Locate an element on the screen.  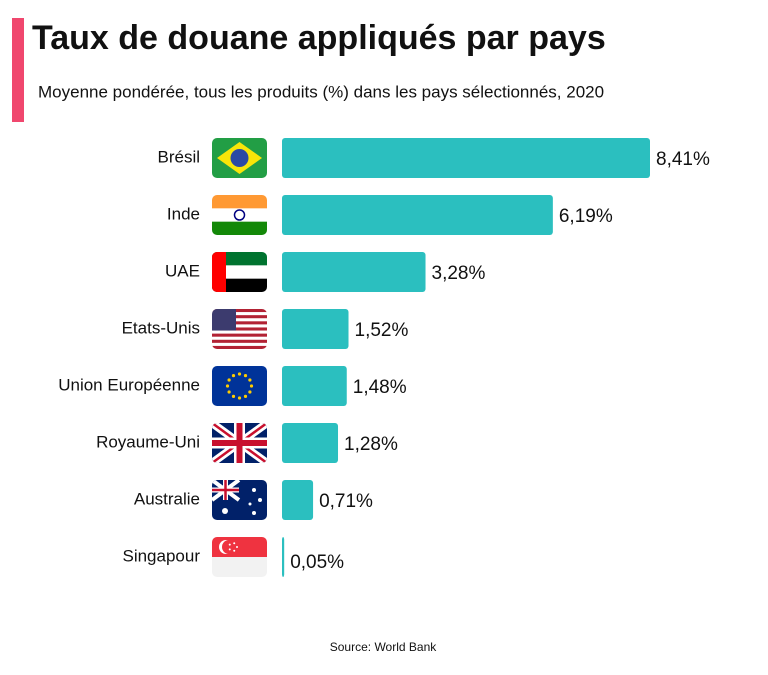
value-label: 1,48% is located at coordinates (380, 387).